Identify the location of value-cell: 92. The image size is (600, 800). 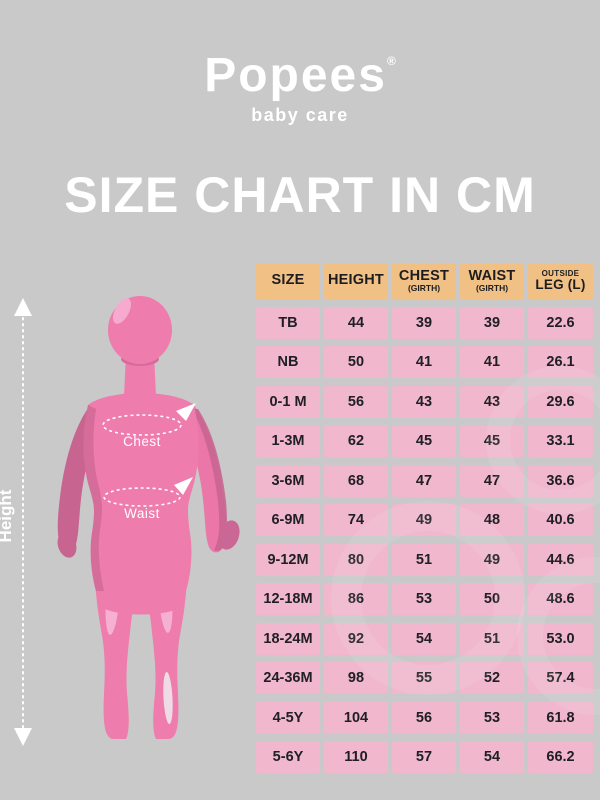
(356, 638).